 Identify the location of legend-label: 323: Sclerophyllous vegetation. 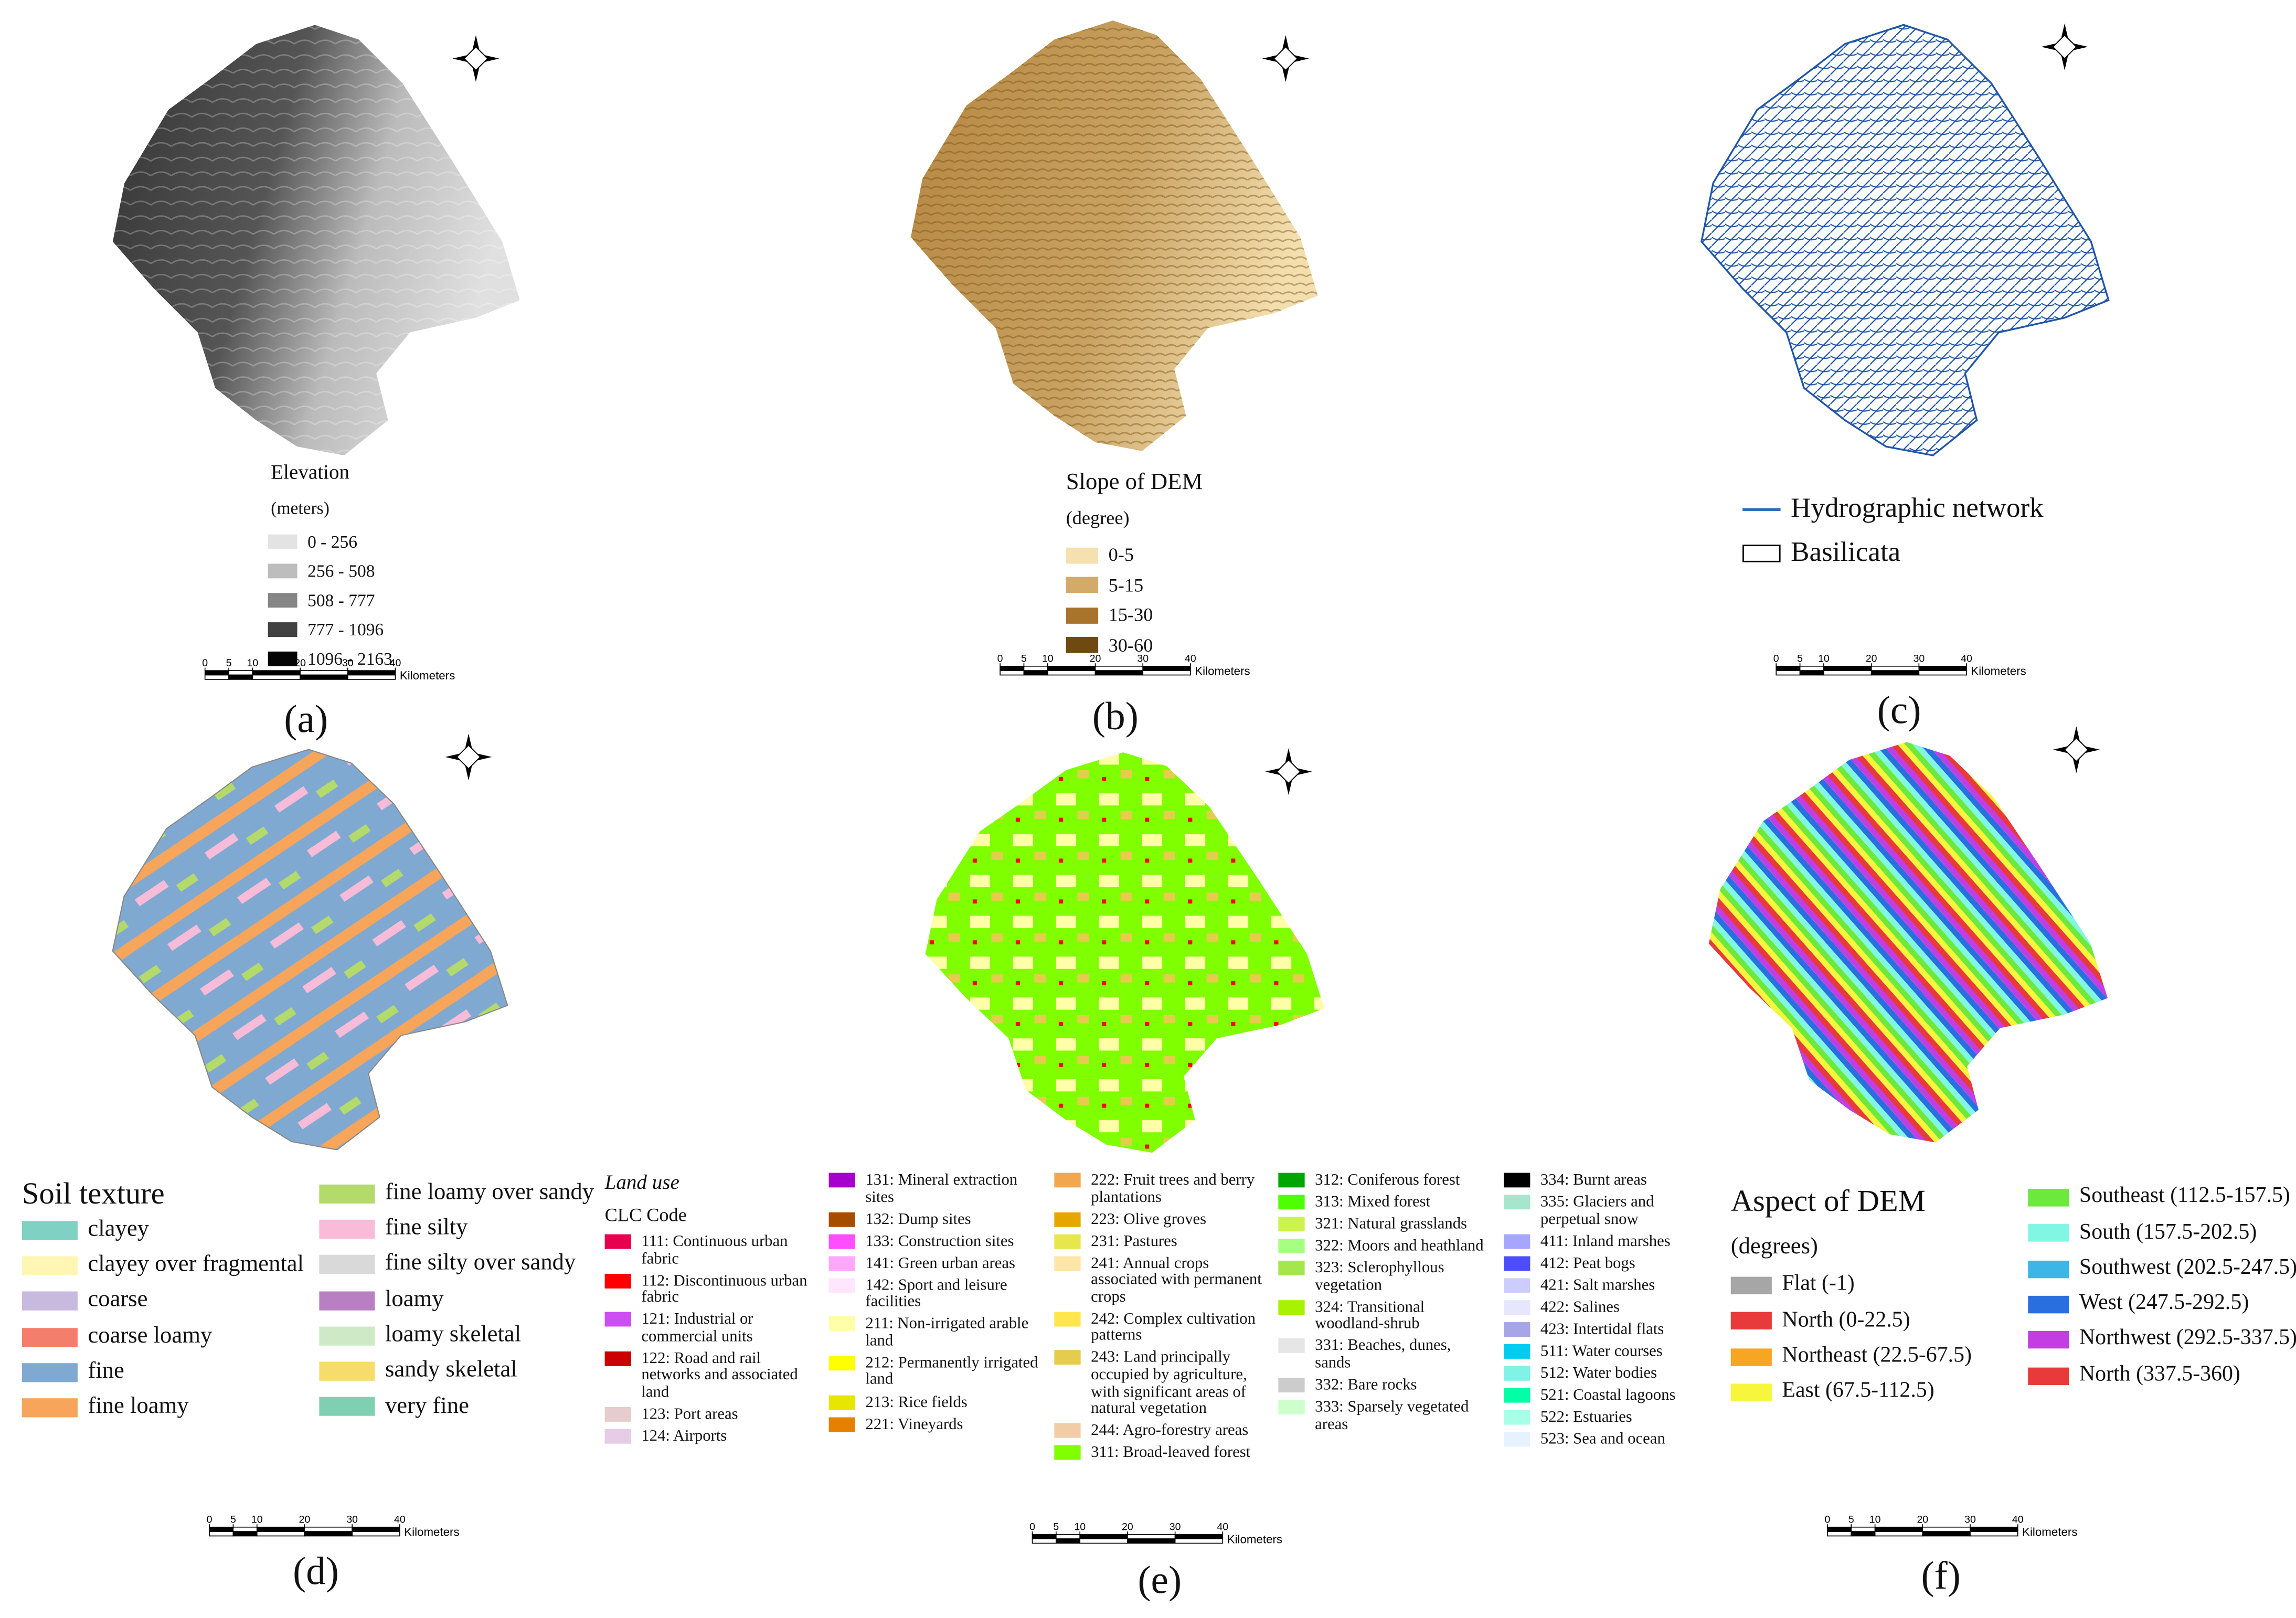
(1380, 1276).